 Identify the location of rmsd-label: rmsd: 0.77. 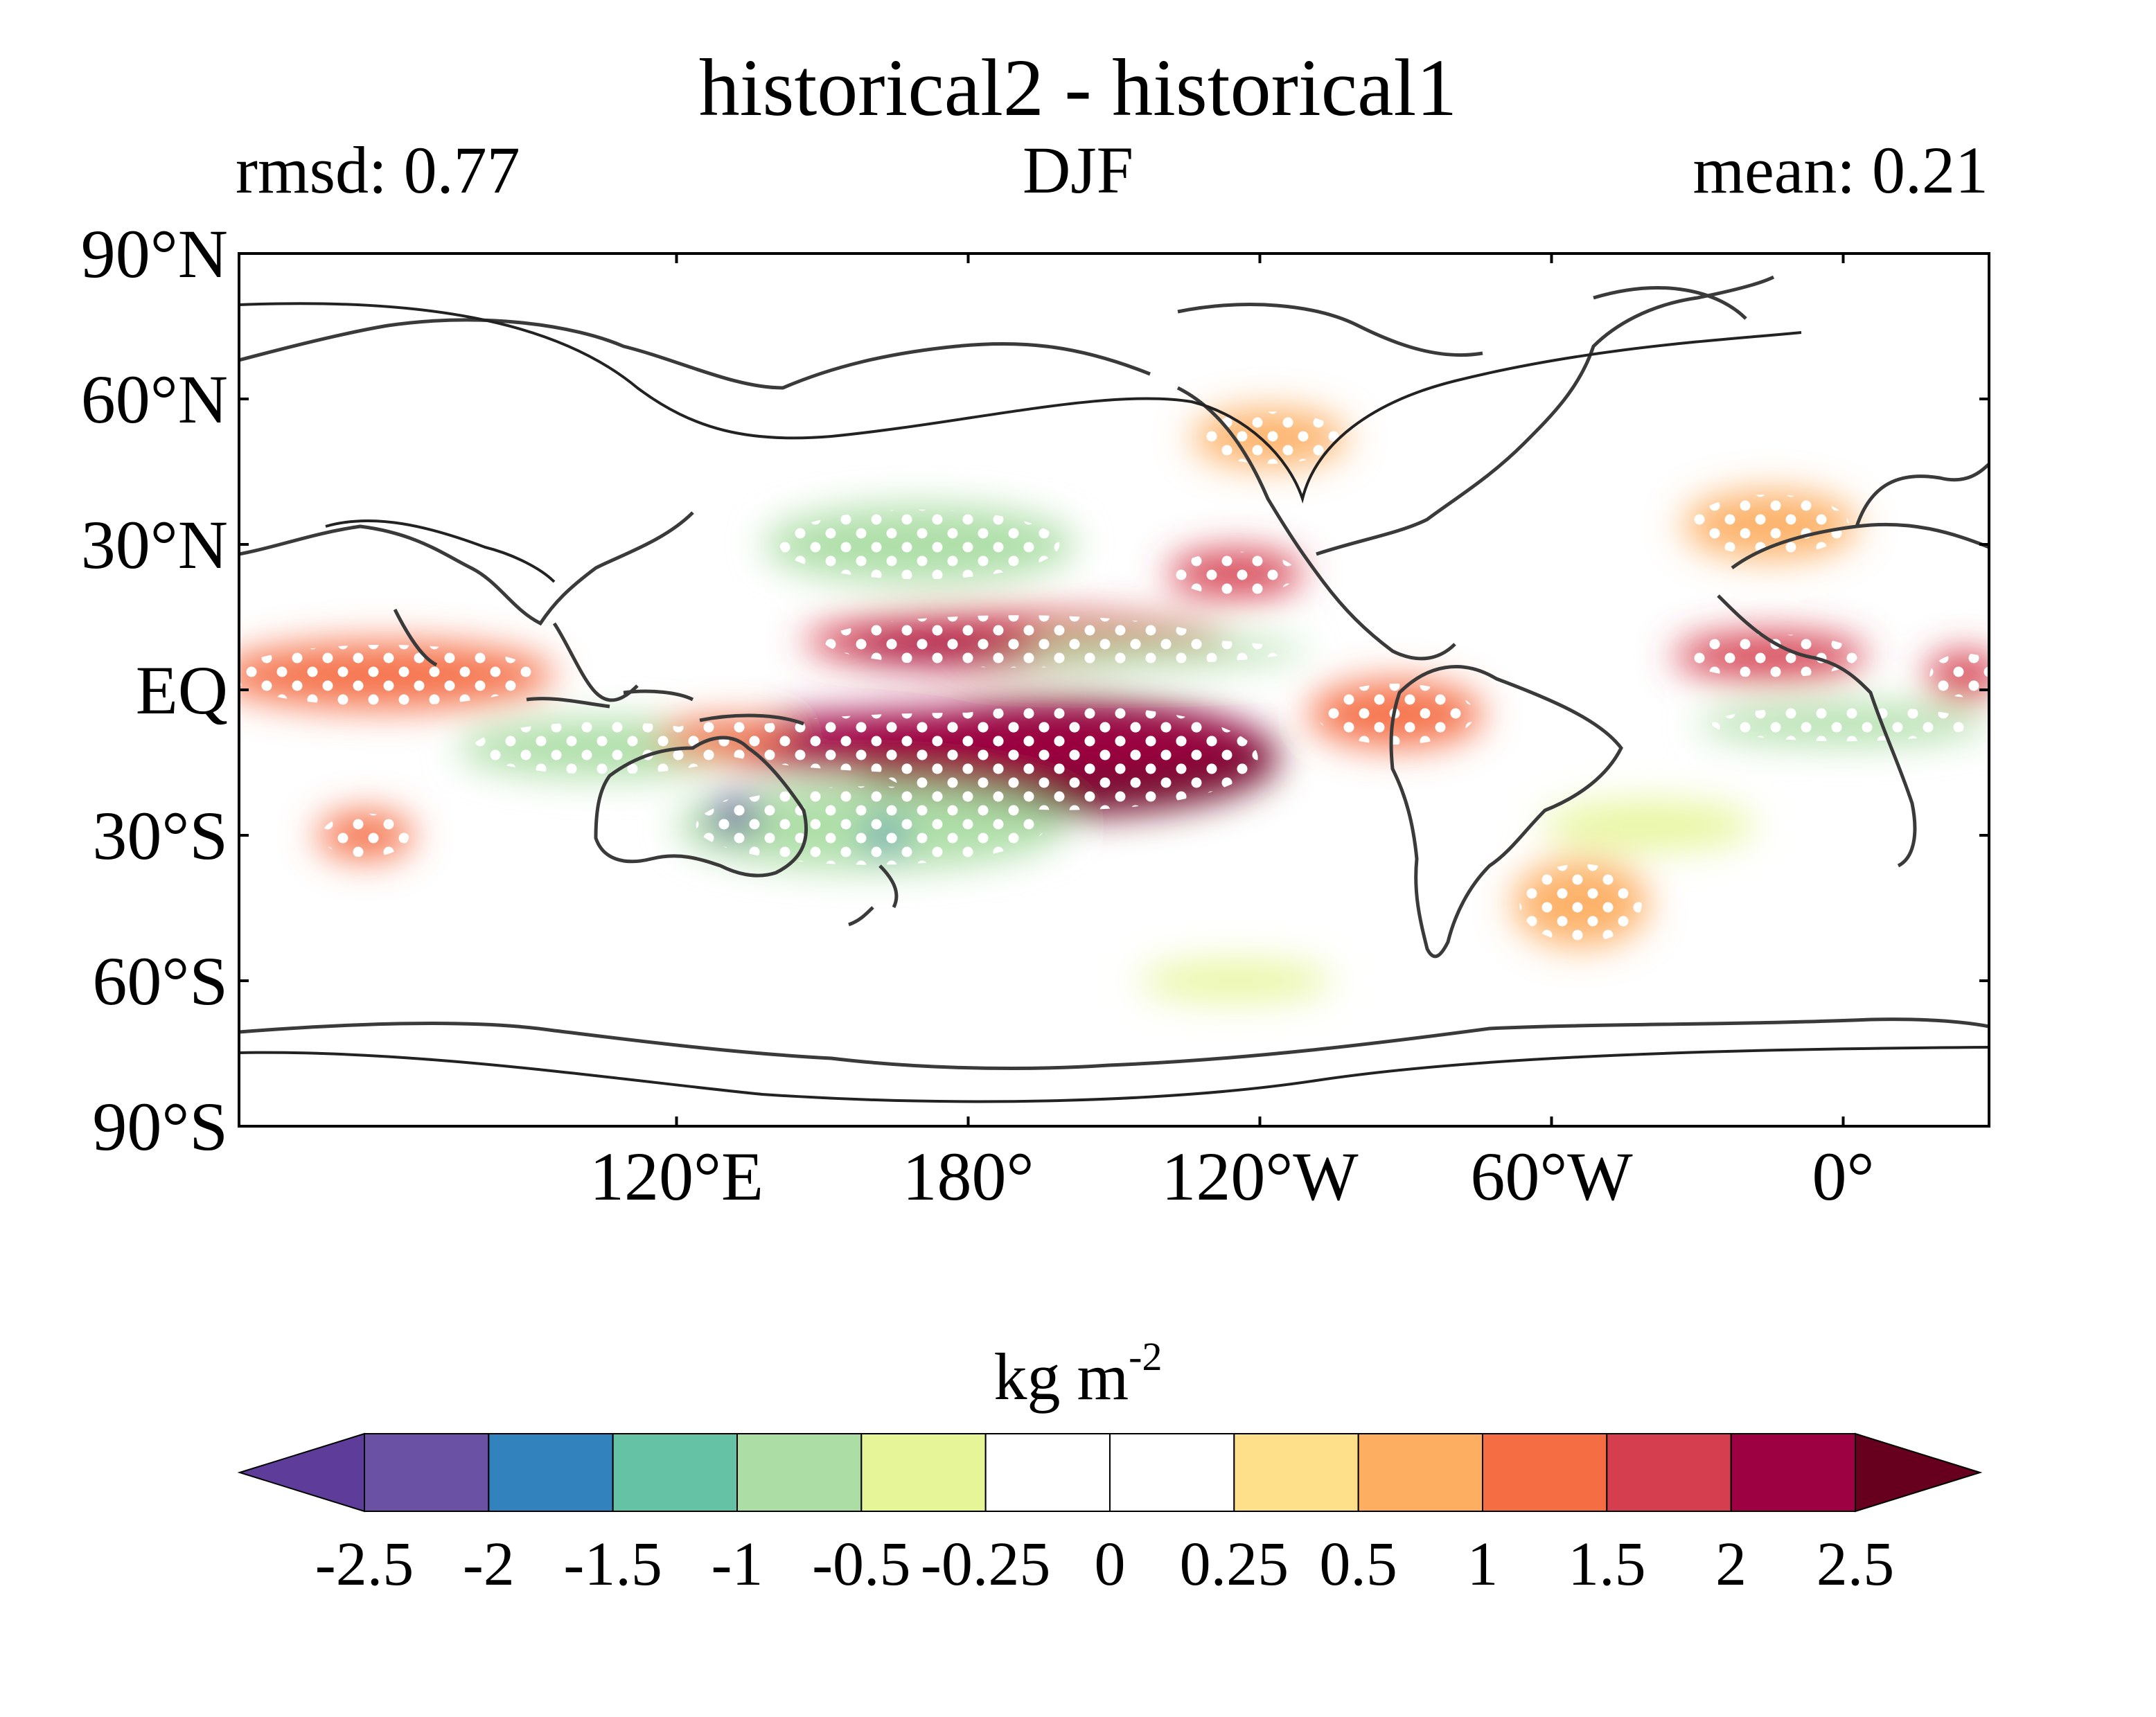
(378, 170).